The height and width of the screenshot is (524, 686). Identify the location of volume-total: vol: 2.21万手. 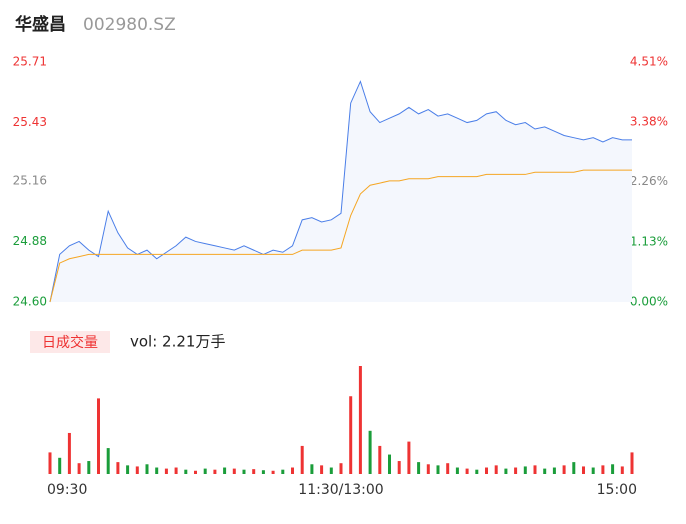
(177, 342).